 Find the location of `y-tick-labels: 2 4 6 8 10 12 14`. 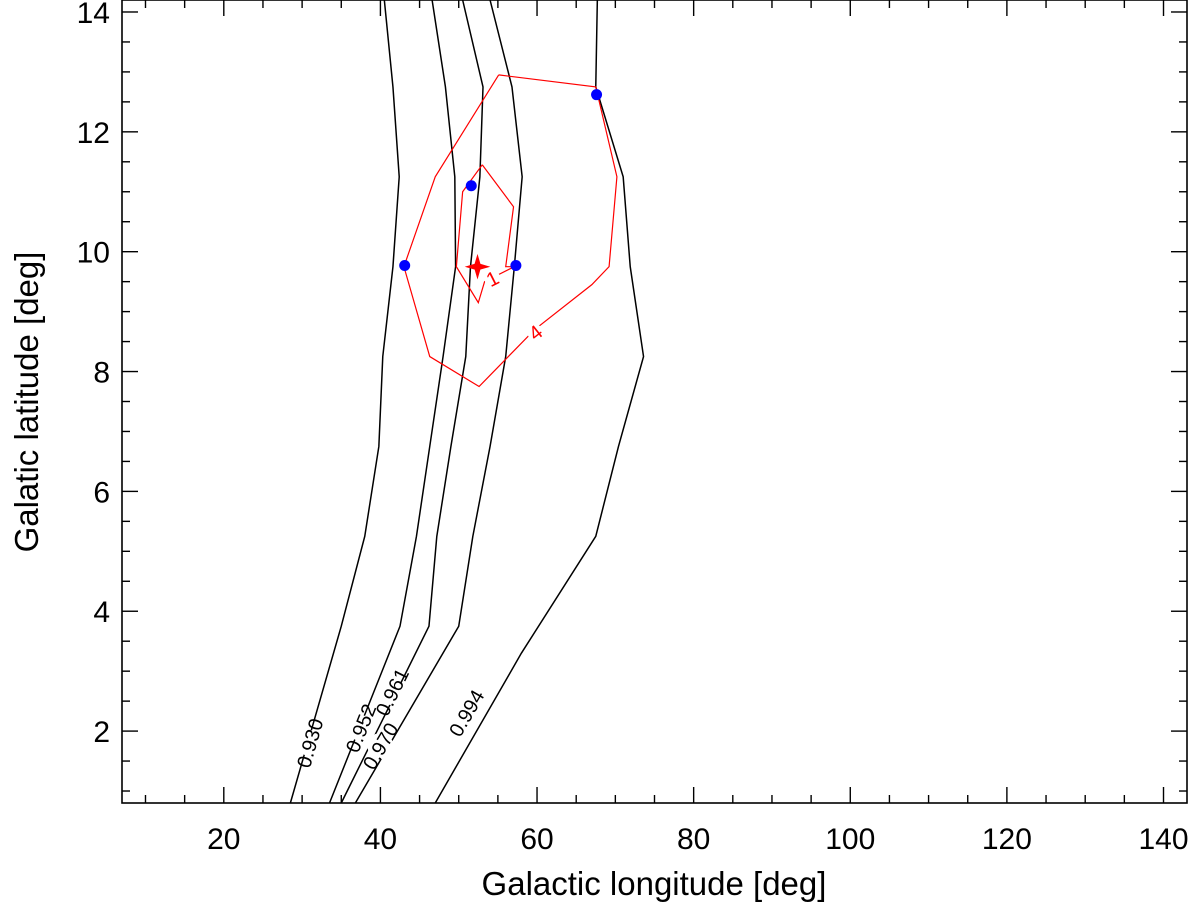

y-tick-labels: 2 4 6 8 10 12 14 is located at coordinates (93, 374).